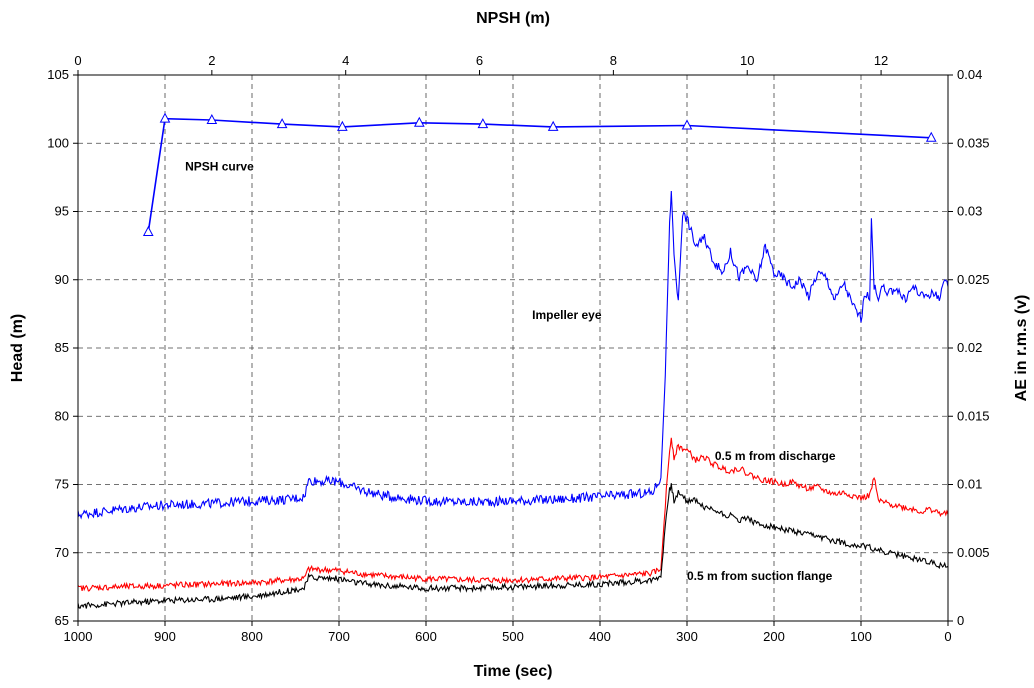 The width and height of the screenshot is (1034, 688). I want to click on x2-tick-label: 6, so click(479, 60).